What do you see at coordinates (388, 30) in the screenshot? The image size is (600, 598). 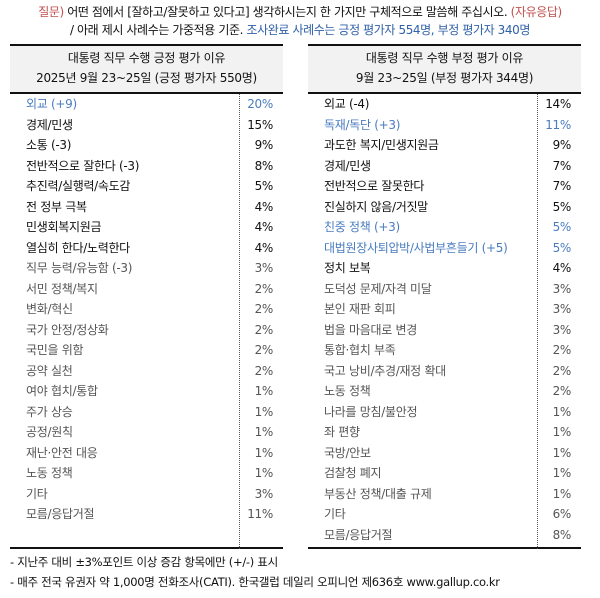 I see `sample-size-note: 조사완료 사례수는 긍정 평가자 554명, 부정 평가자 340명` at bounding box center [388, 30].